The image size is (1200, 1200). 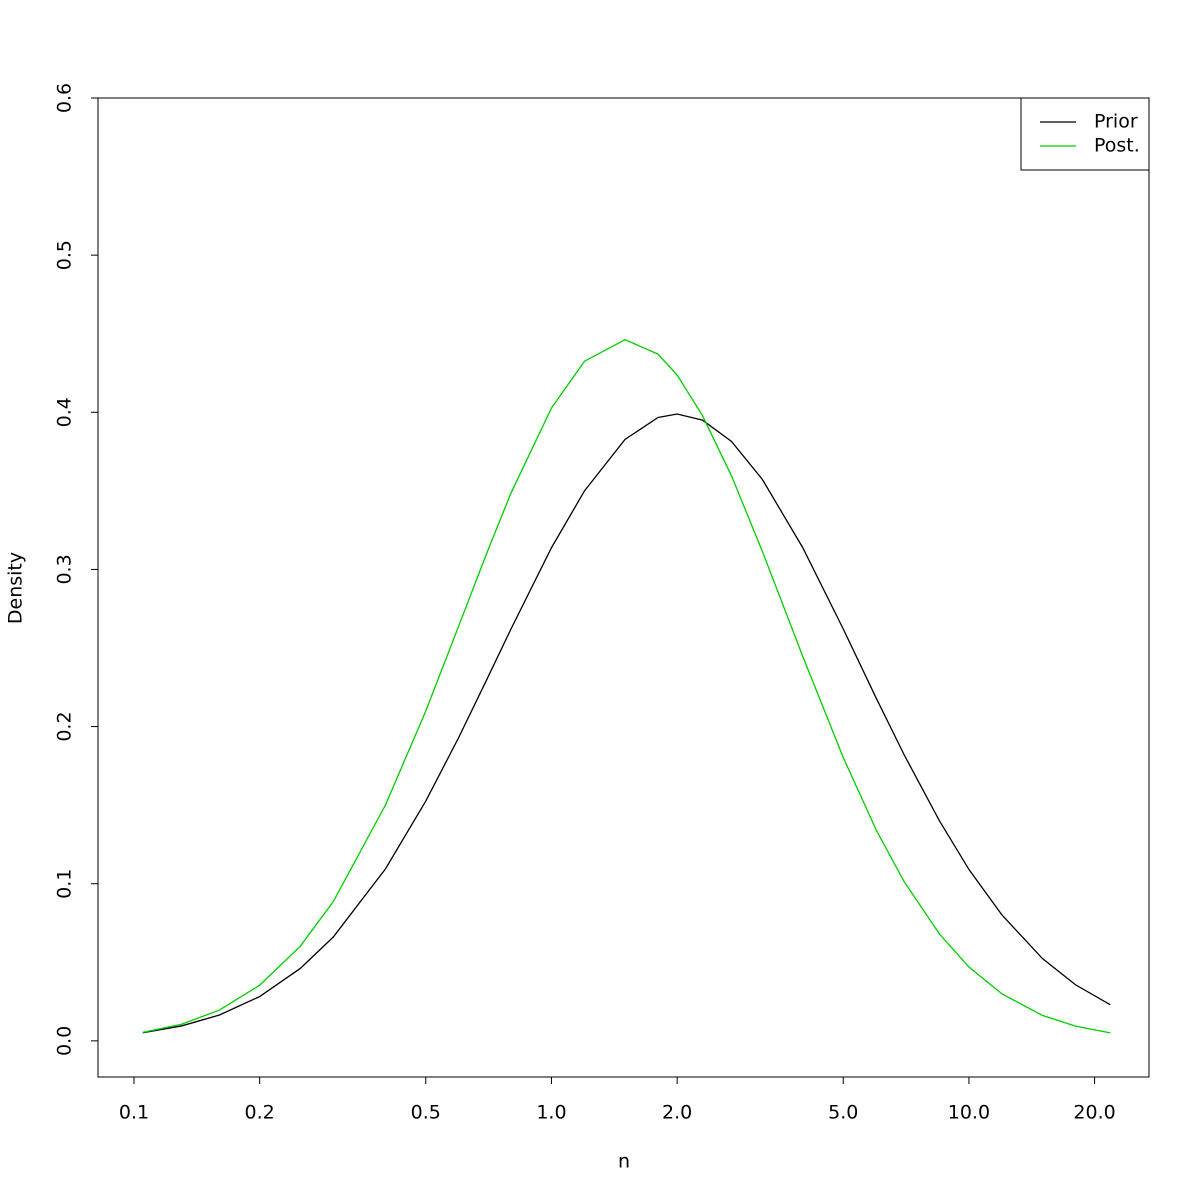 What do you see at coordinates (16, 588) in the screenshot?
I see `y-axis-title: Density` at bounding box center [16, 588].